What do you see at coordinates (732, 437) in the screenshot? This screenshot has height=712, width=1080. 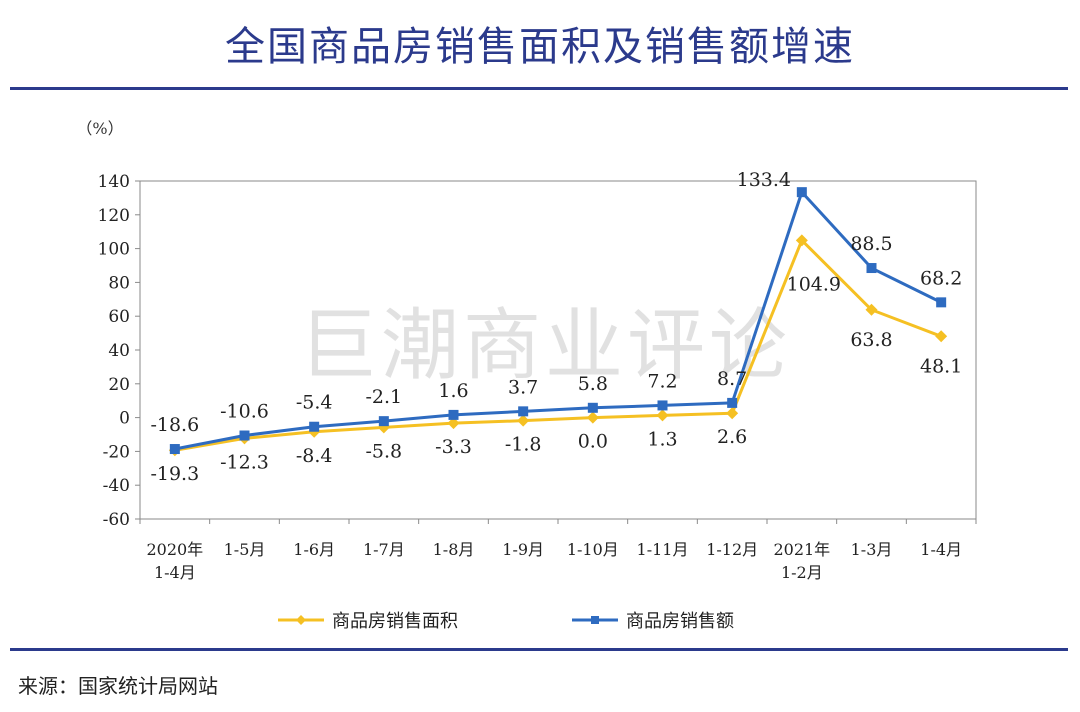 I see `data-label: 2.6` at bounding box center [732, 437].